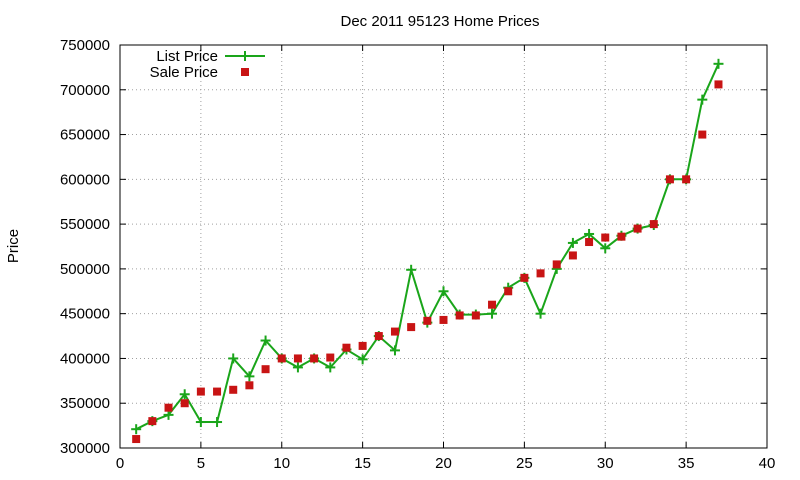  What do you see at coordinates (245, 56) in the screenshot?
I see `legend-plus-marker` at bounding box center [245, 56].